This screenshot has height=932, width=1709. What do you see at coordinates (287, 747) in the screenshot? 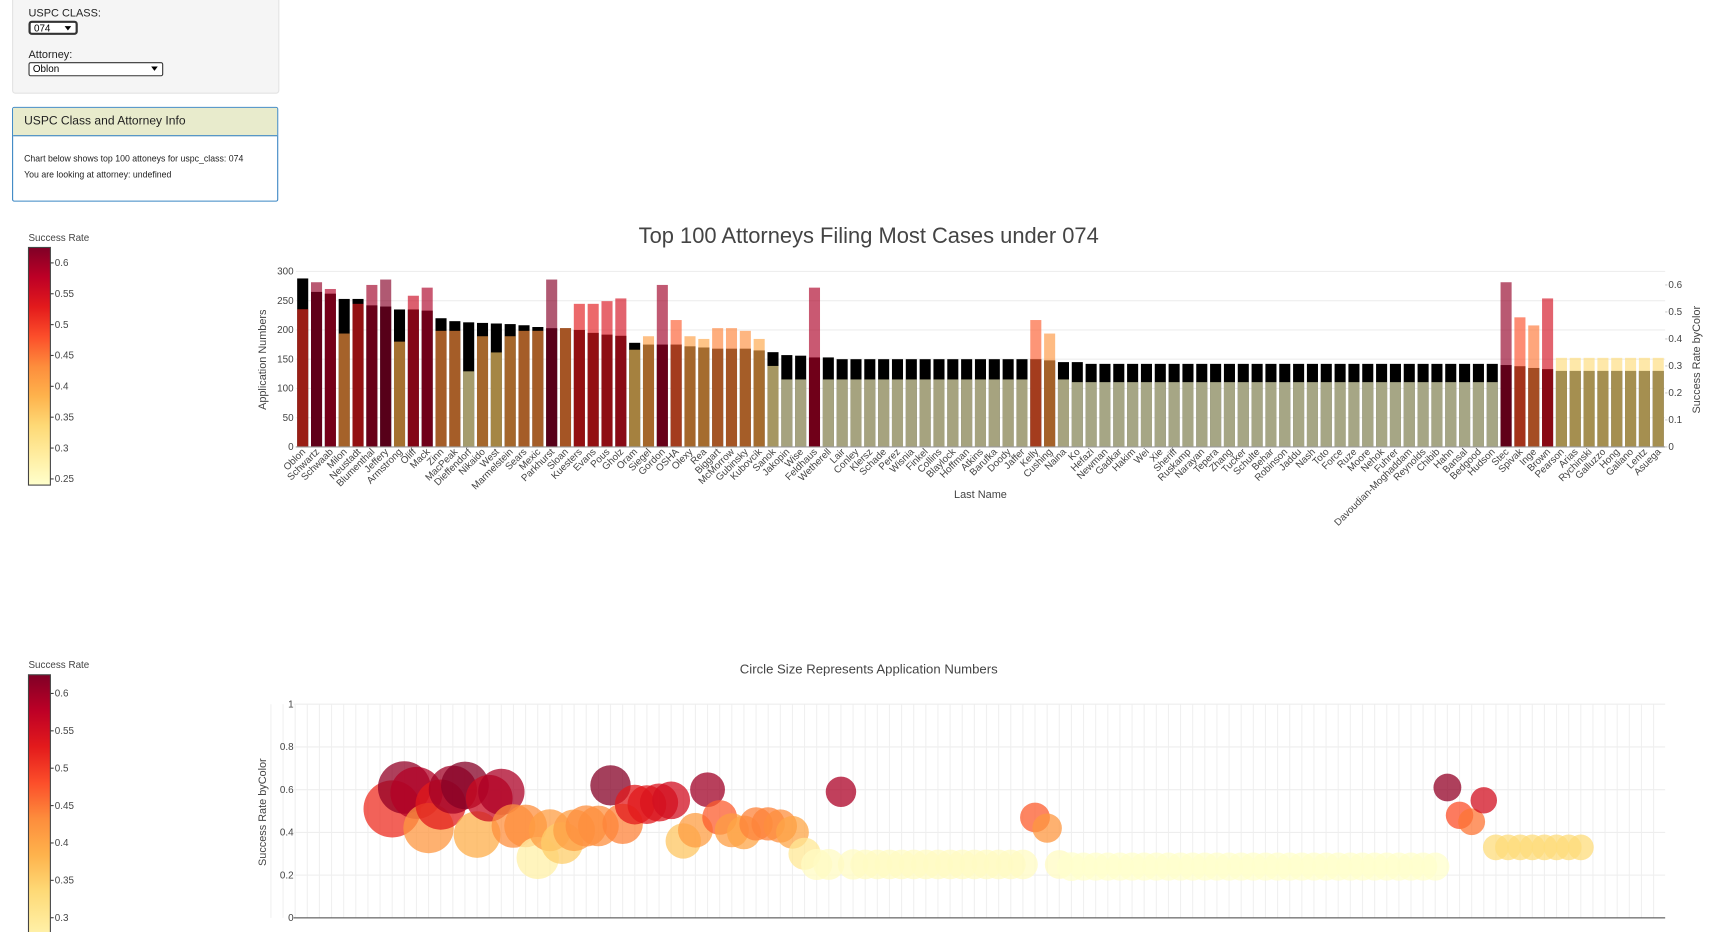
I see `y-tick-label: 0.8` at bounding box center [287, 747].